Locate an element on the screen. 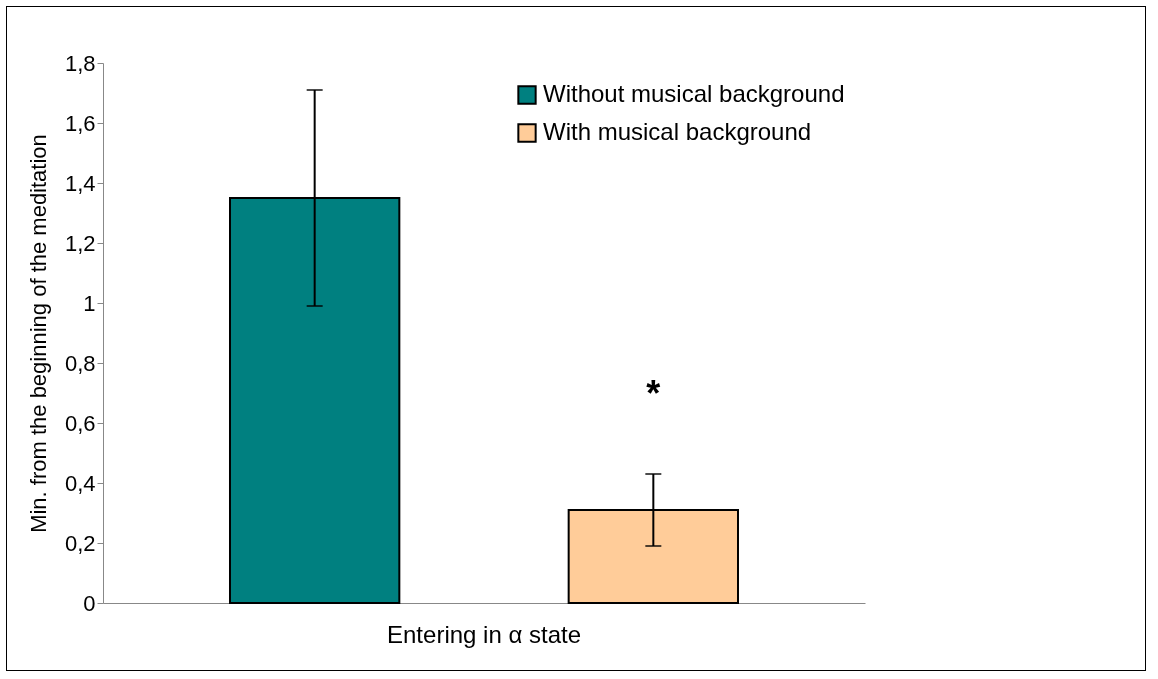 The height and width of the screenshot is (679, 1158). y-tick-label: 0 is located at coordinates (89, 603).